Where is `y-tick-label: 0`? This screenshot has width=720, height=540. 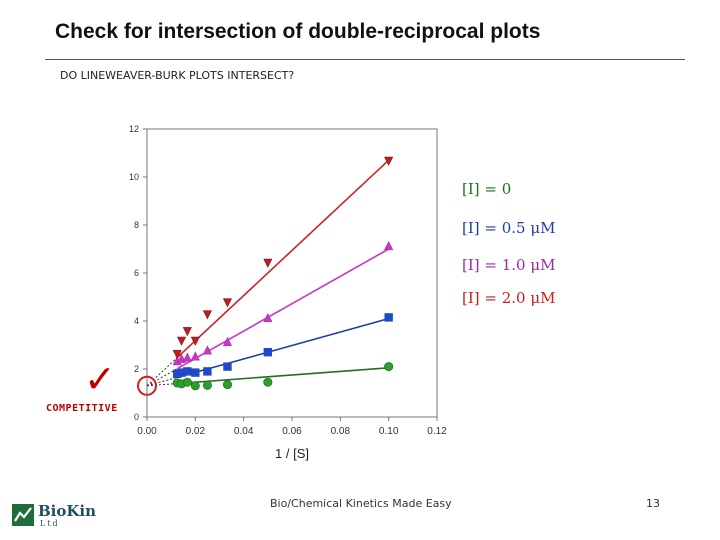
y-tick-label: 0 is located at coordinates (136, 417).